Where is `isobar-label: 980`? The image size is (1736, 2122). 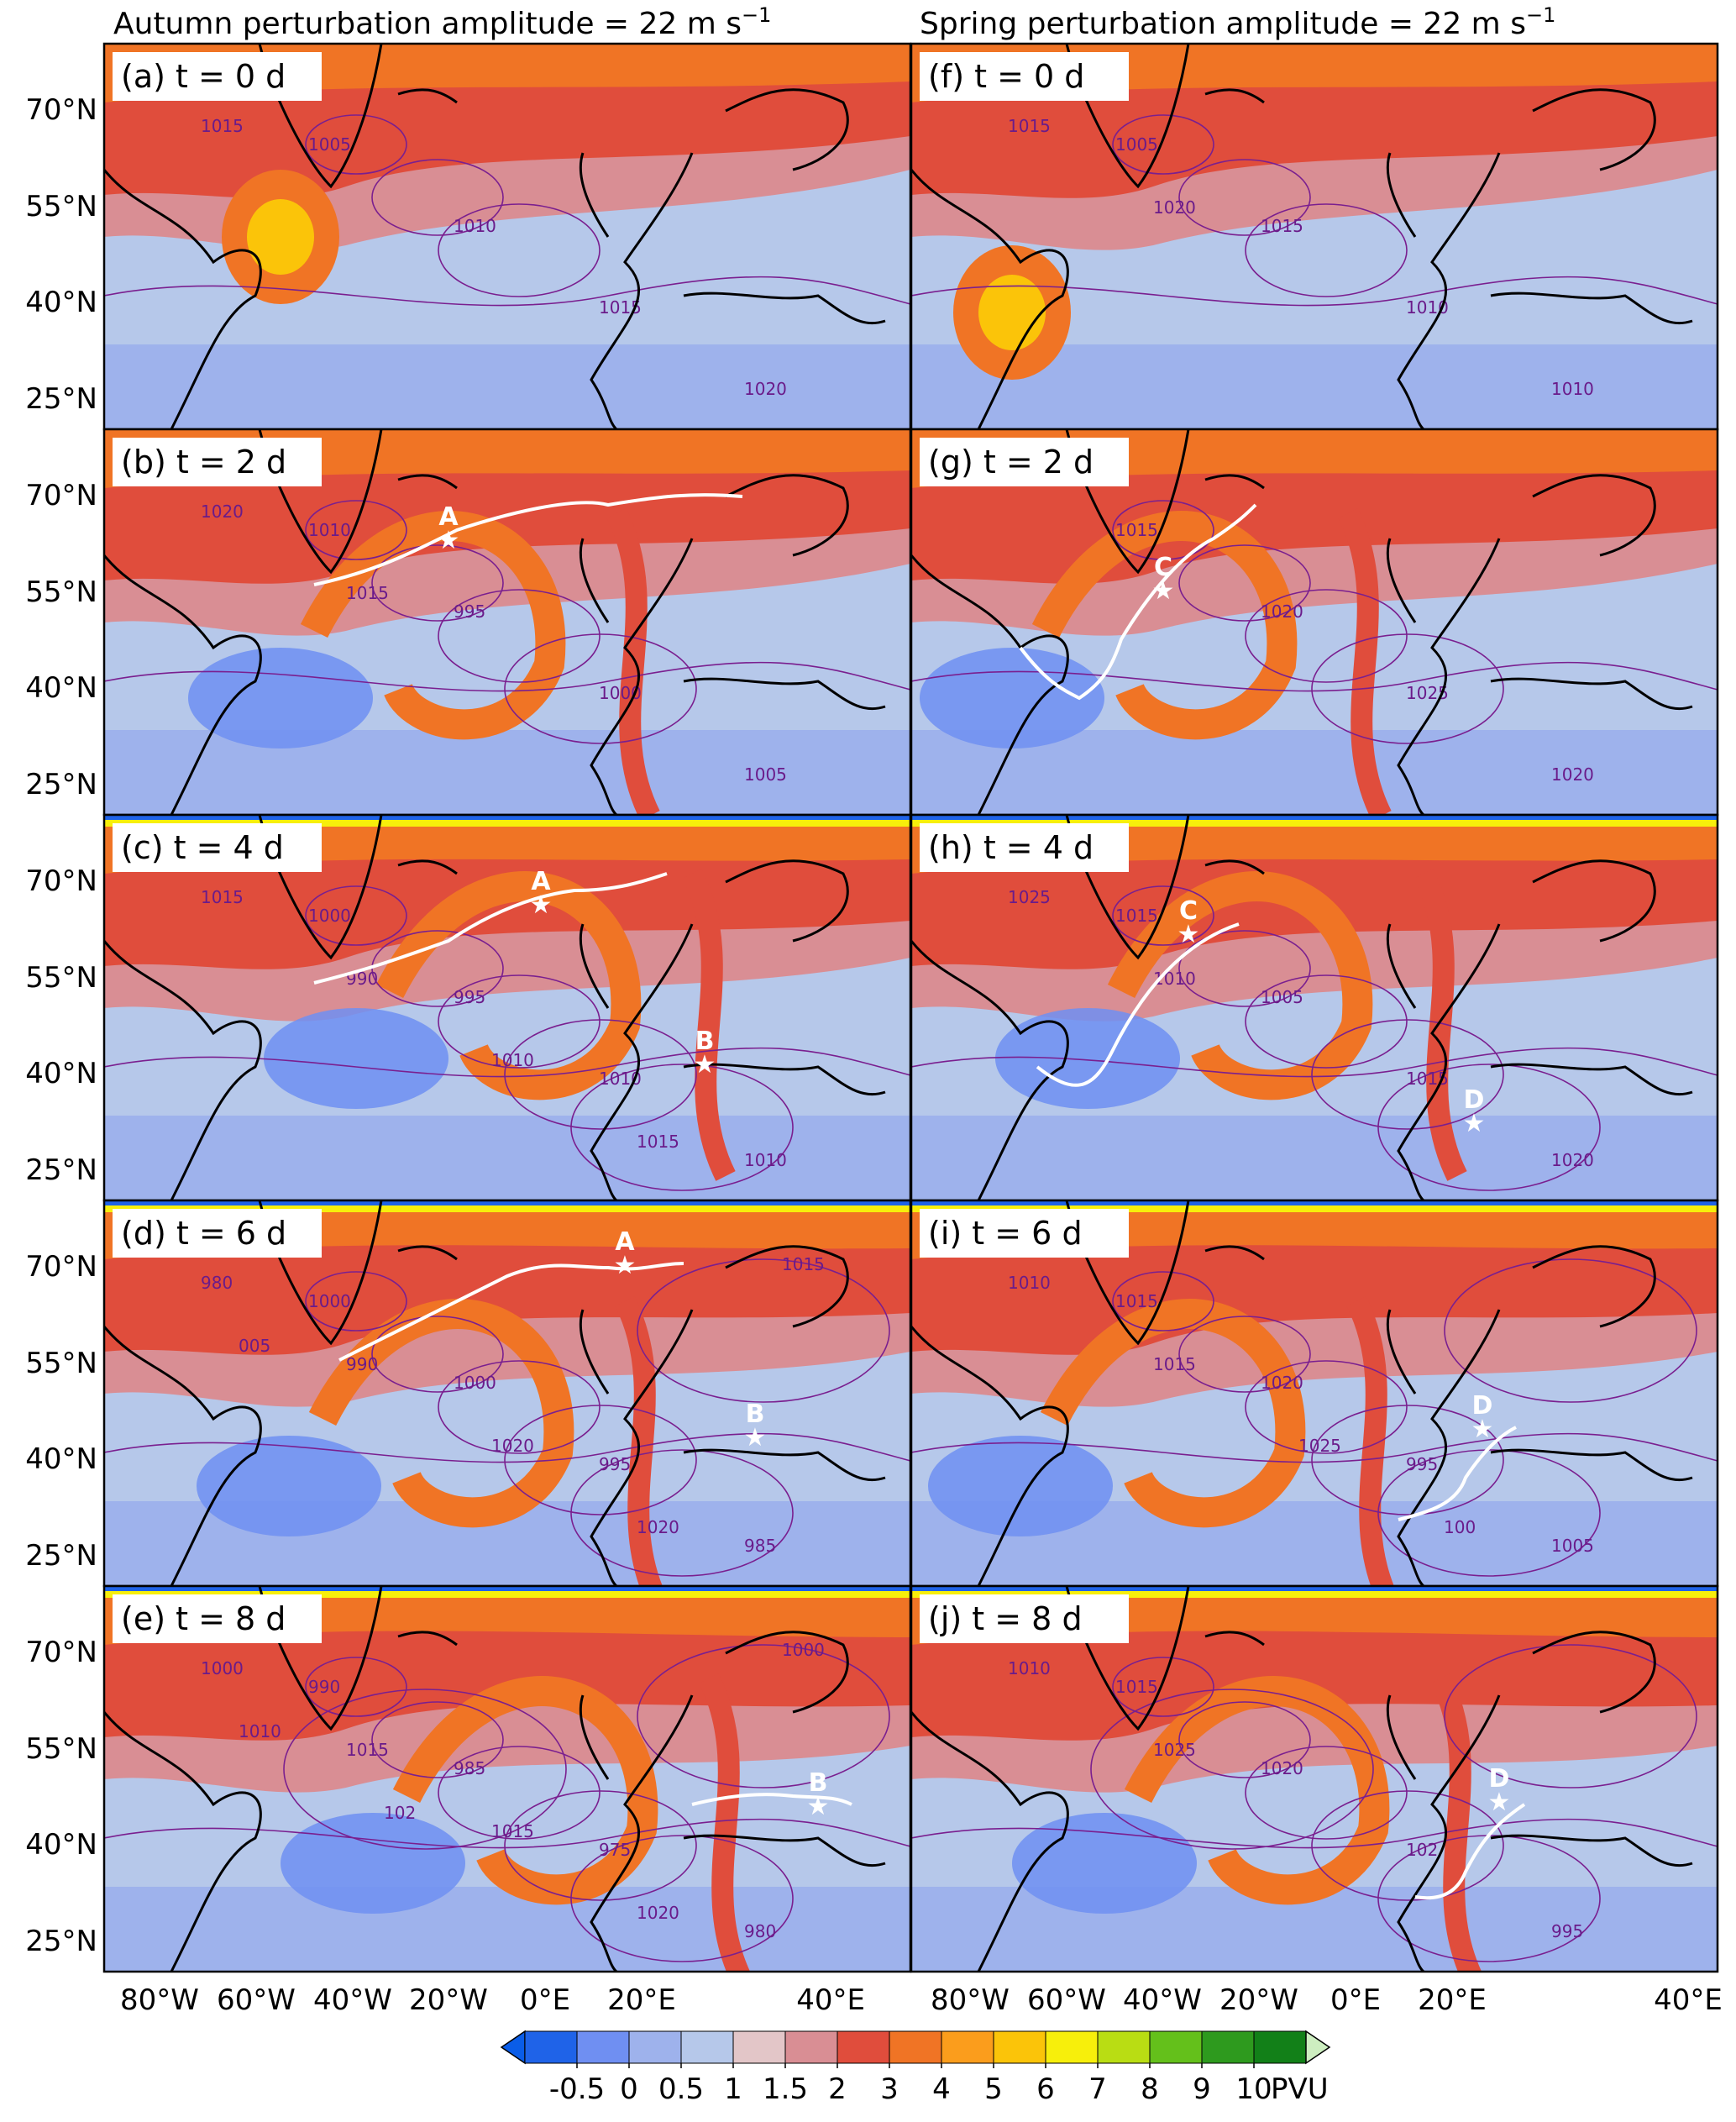 isobar-label: 980 is located at coordinates (760, 1931).